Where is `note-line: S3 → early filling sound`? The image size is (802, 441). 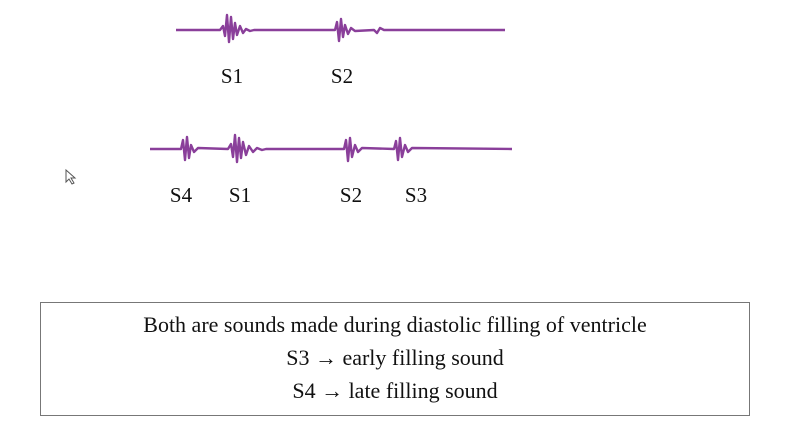 note-line: S3 → early filling sound is located at coordinates (395, 357).